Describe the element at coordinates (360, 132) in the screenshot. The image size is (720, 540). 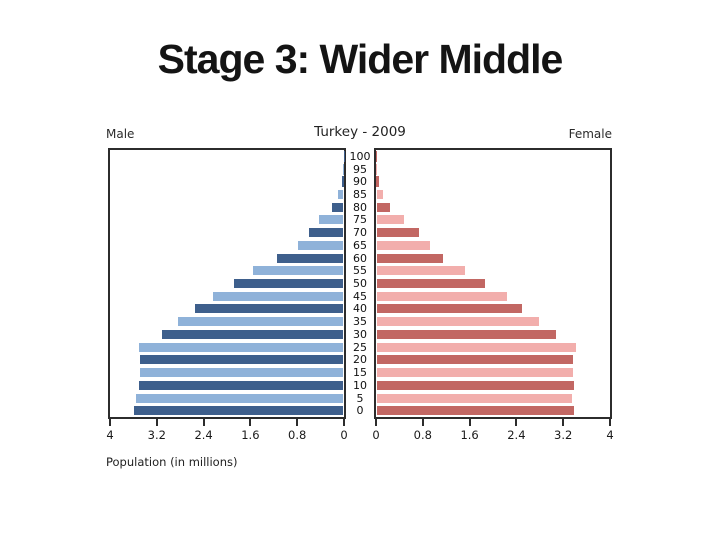
I see `chart-title: Turkey - 2009` at that location.